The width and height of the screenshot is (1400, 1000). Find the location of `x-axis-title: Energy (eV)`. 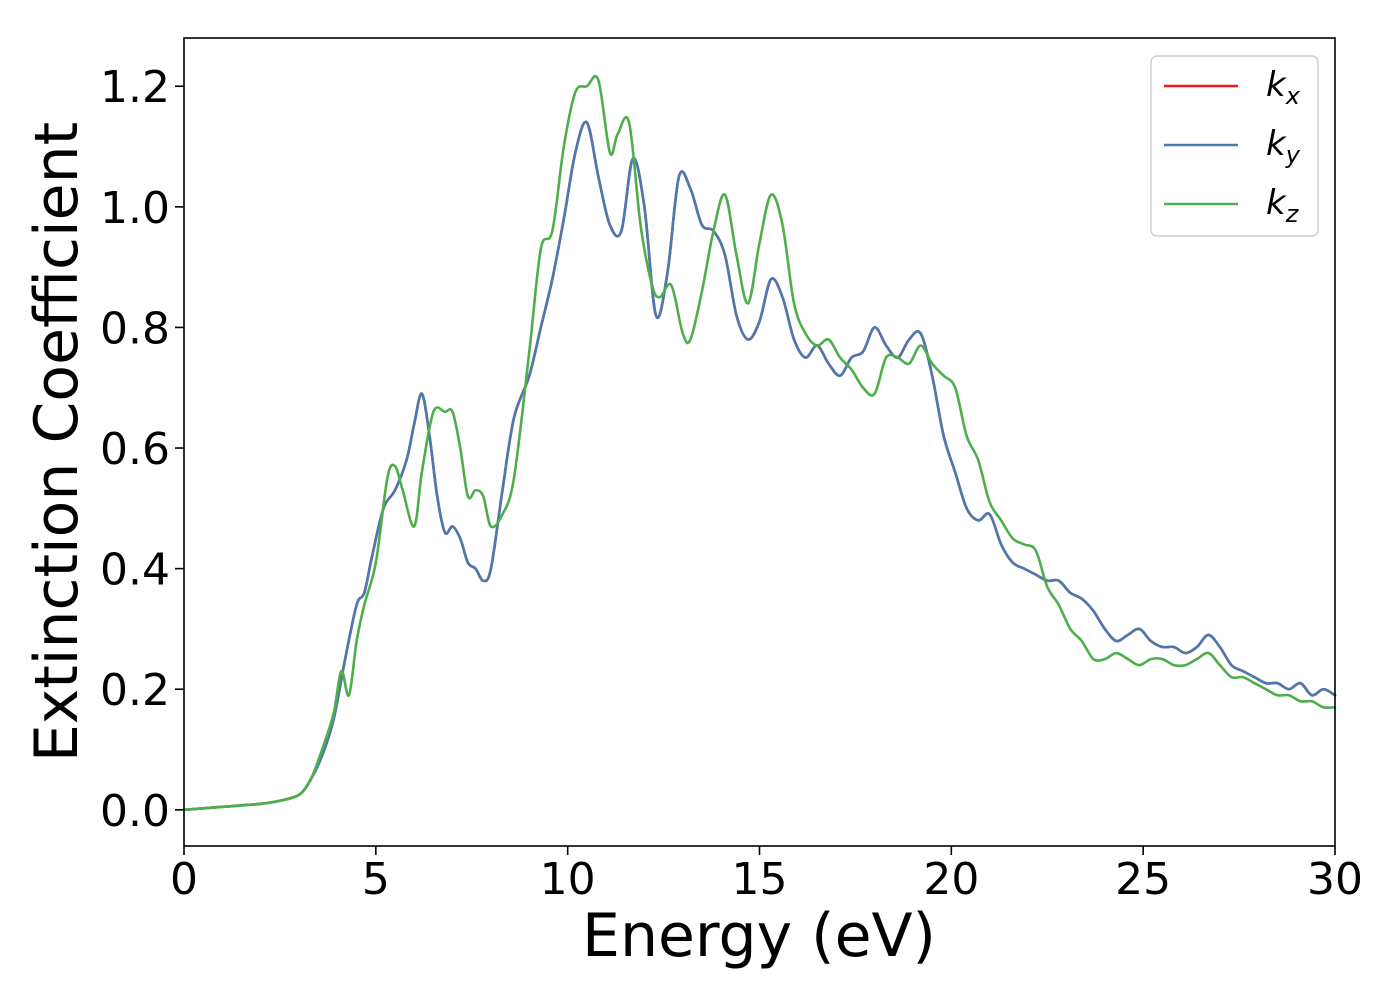

x-axis-title: Energy (eV) is located at coordinates (759, 936).